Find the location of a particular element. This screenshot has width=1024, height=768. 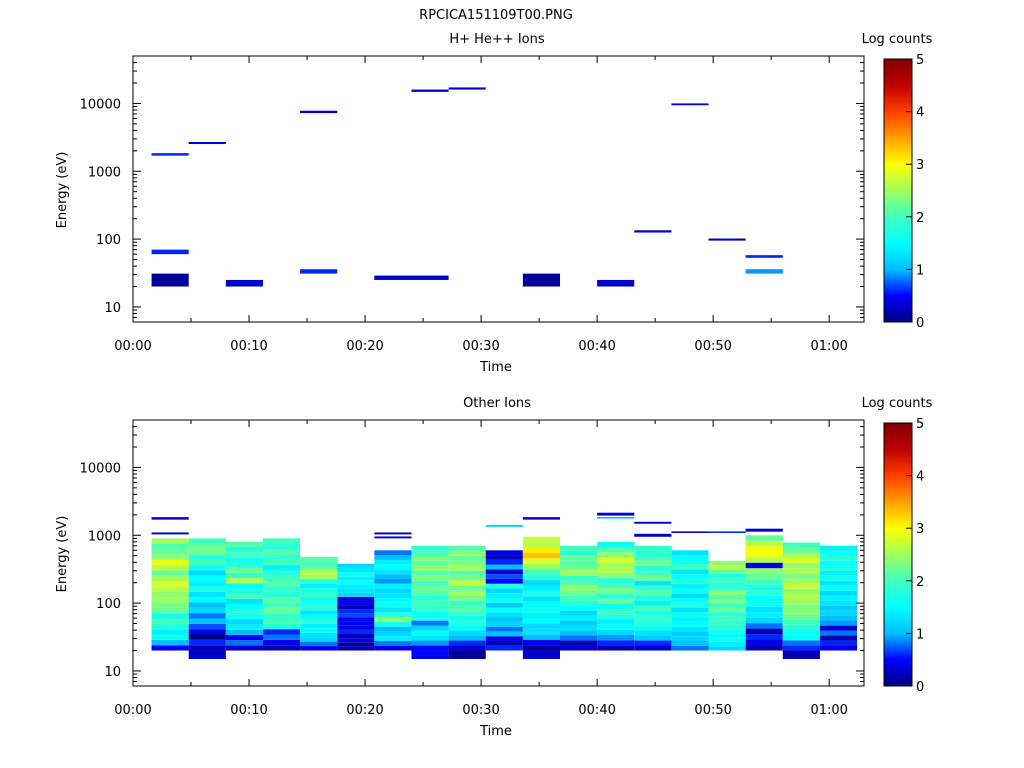

colorbar-tick-label: 4 is located at coordinates (920, 113).